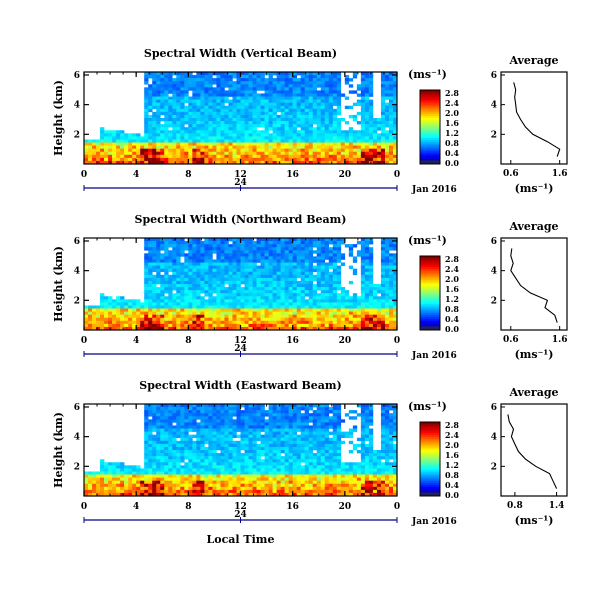 This screenshot has width=613, height=598. I want to click on x-tick-label: 4, so click(136, 175).